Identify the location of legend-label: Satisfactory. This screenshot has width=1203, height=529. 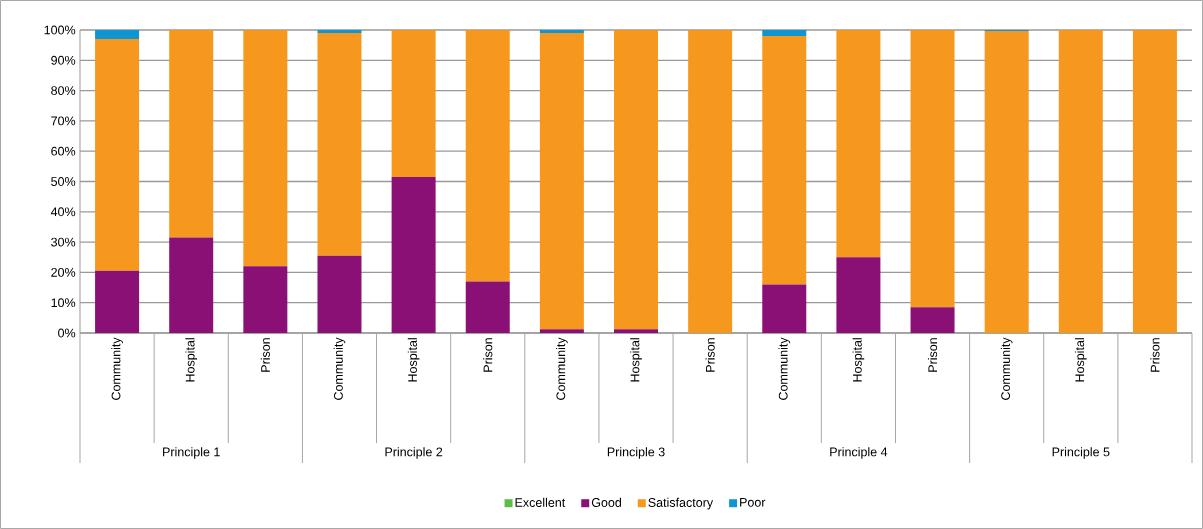
(681, 503).